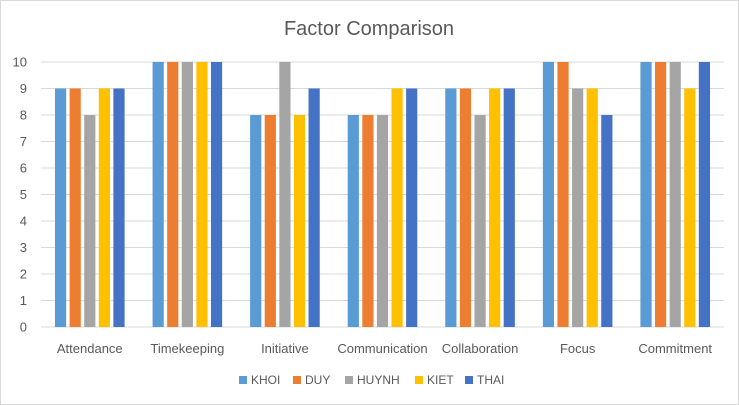 The image size is (739, 405). I want to click on bar-kiet-timekeeping, so click(202, 194).